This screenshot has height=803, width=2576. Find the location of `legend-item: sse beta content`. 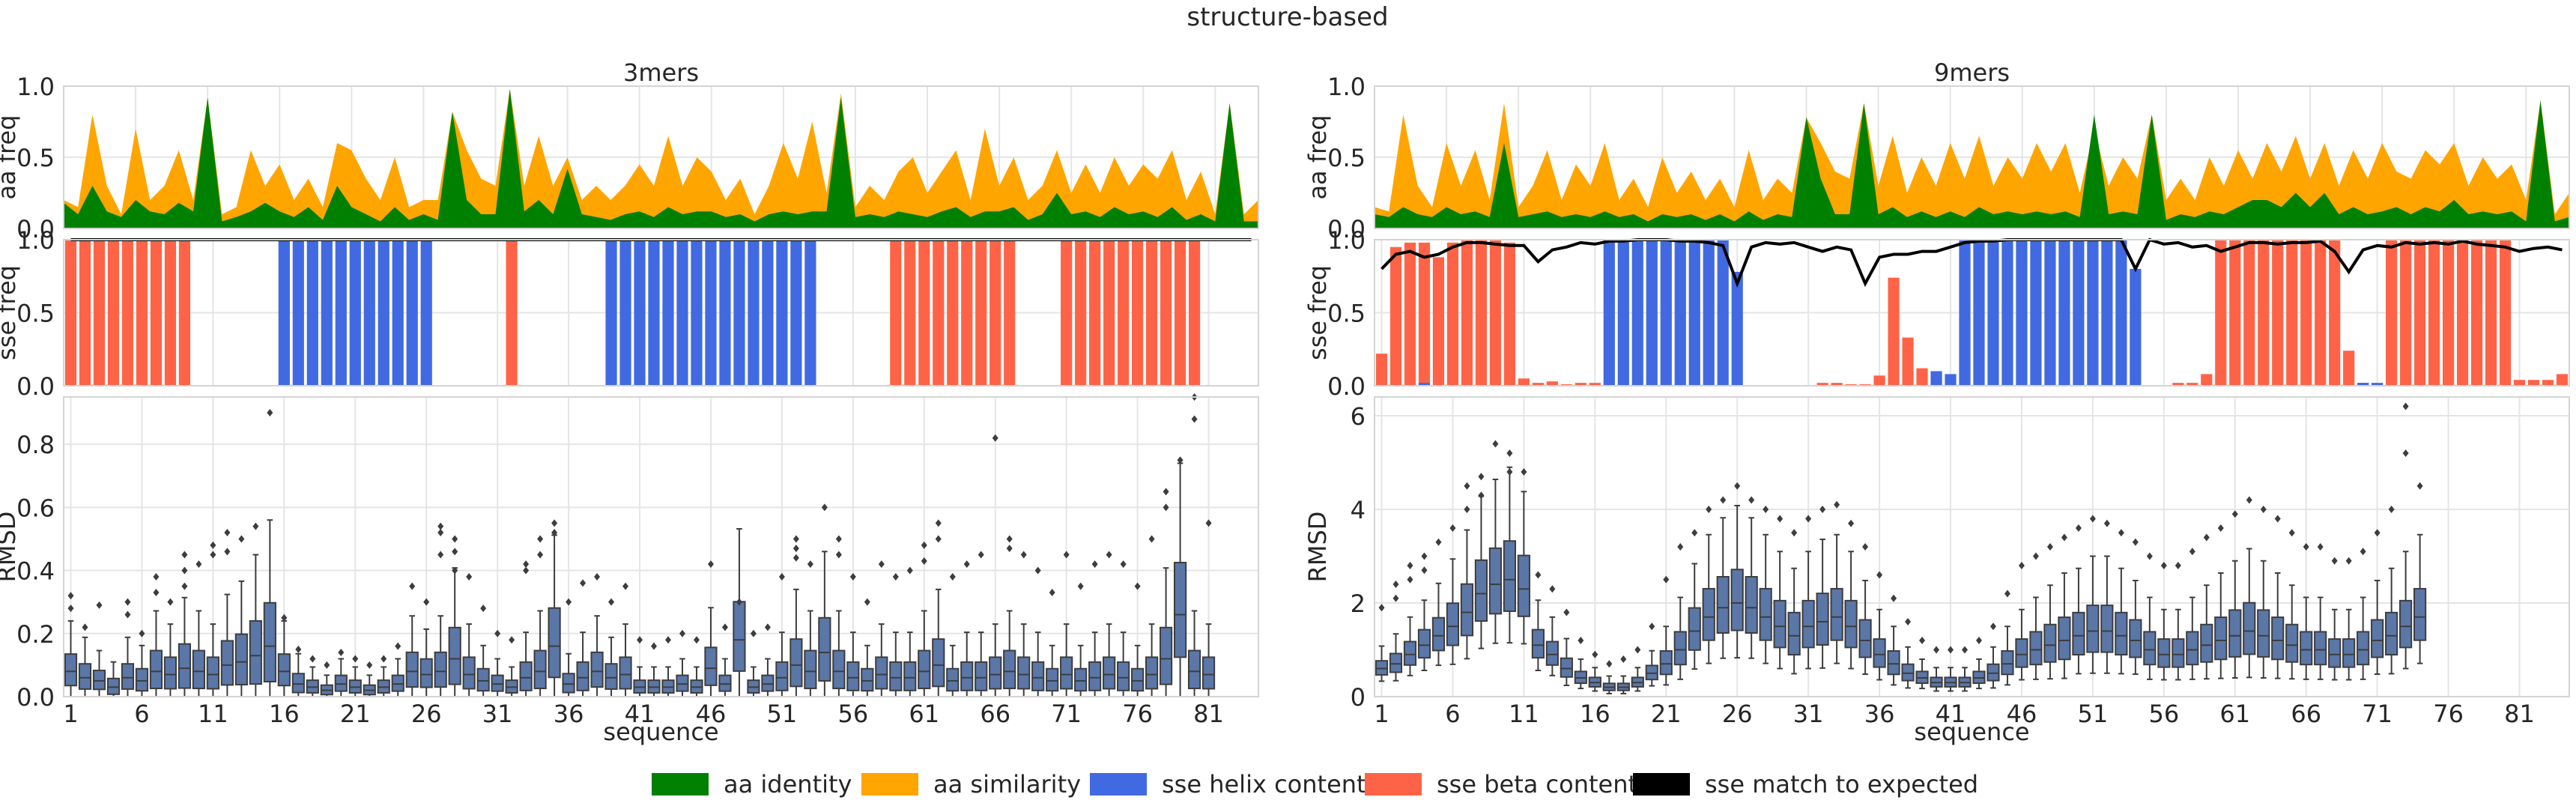

legend-item: sse beta content is located at coordinates (1501, 784).